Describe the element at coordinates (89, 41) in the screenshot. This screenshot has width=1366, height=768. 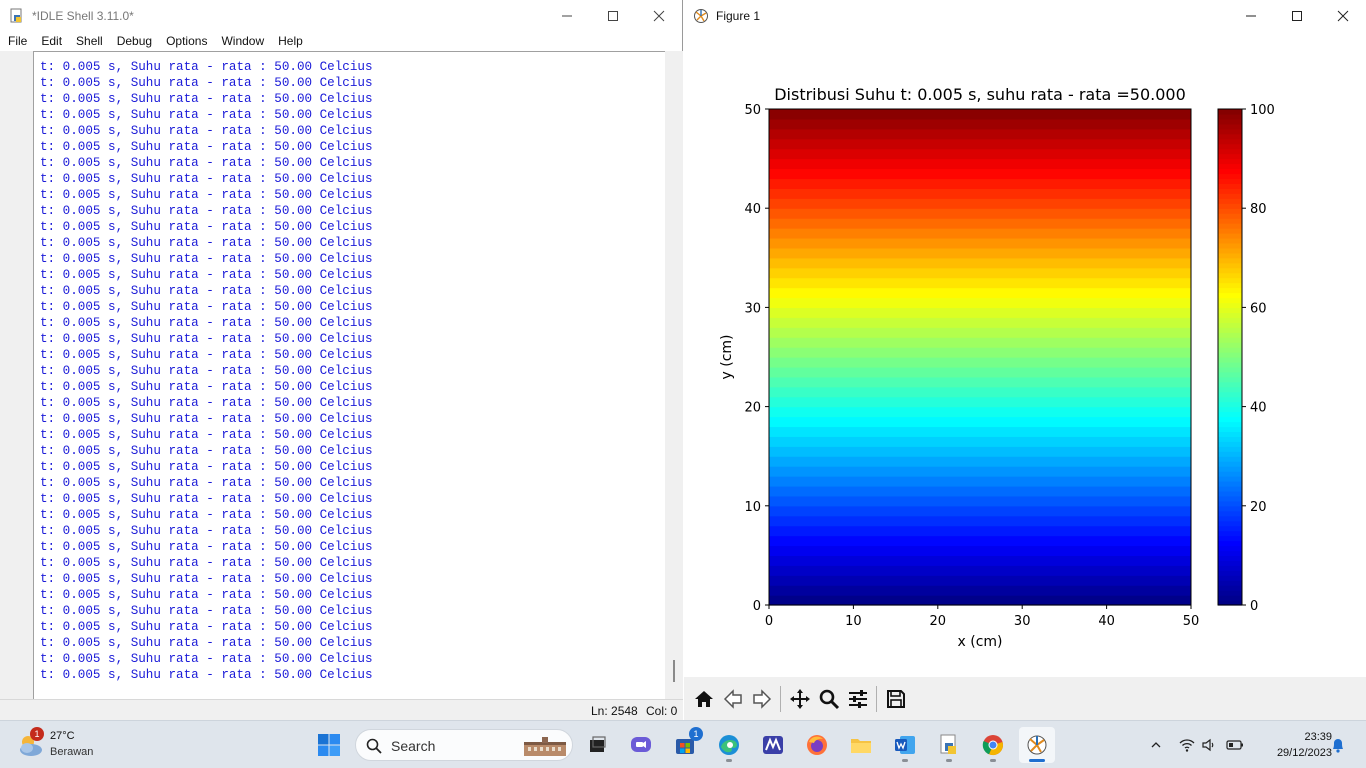
I see `menu-shell: Shell` at that location.